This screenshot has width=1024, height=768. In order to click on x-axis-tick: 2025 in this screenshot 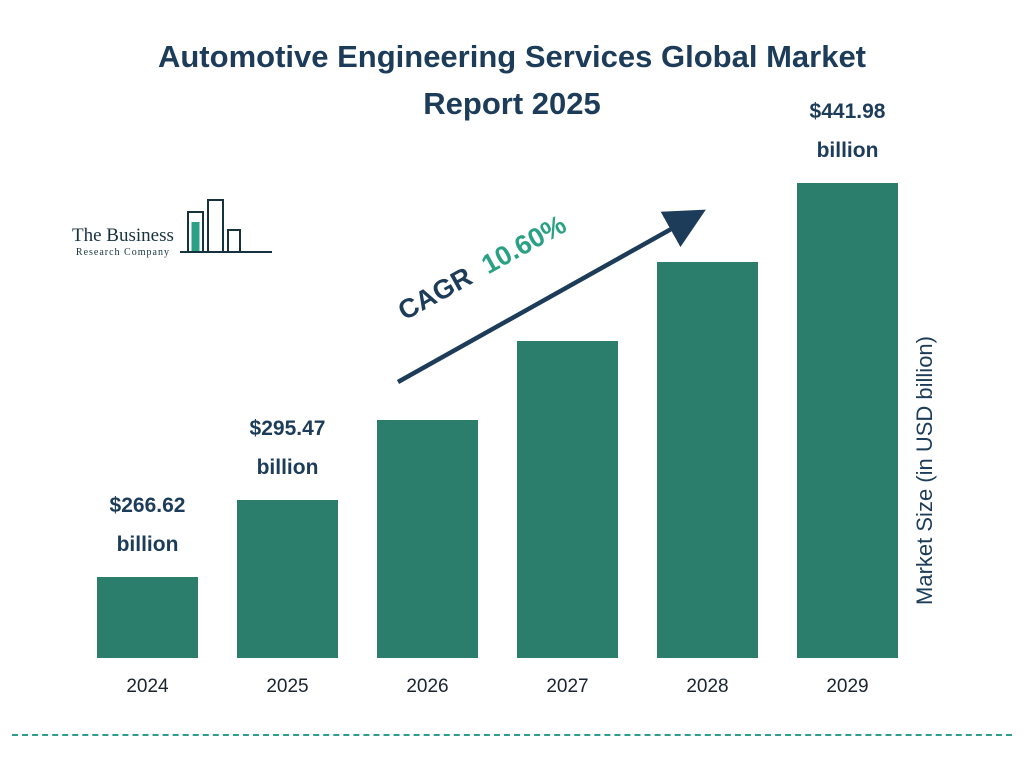, I will do `click(287, 686)`.